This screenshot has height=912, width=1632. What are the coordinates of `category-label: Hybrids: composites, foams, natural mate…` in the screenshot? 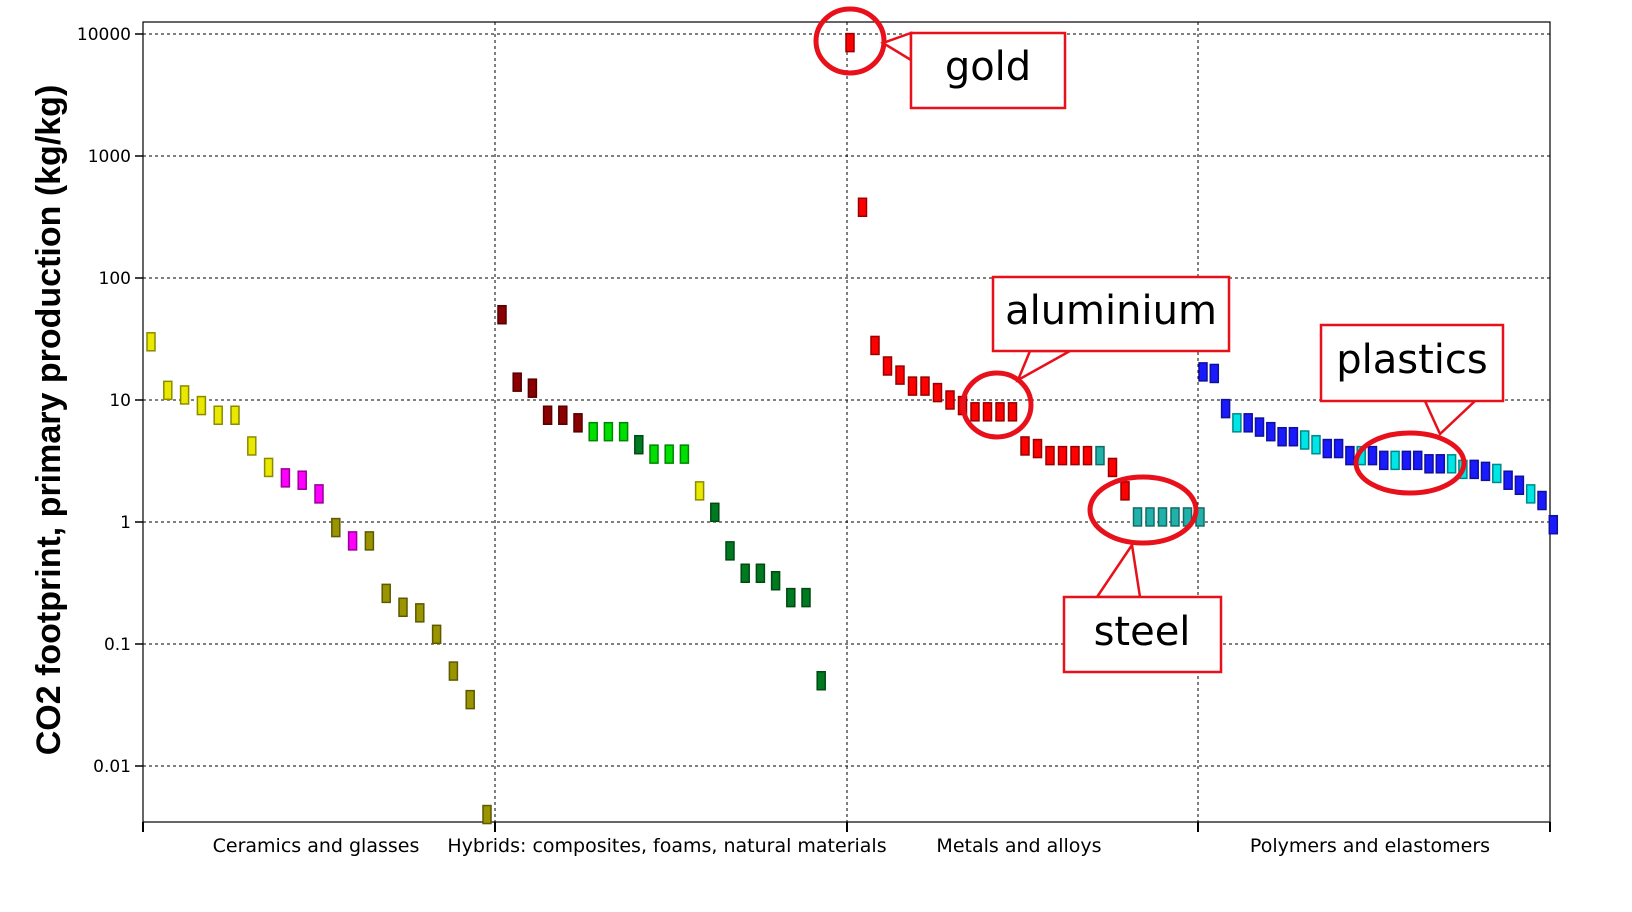 It's located at (666, 846).